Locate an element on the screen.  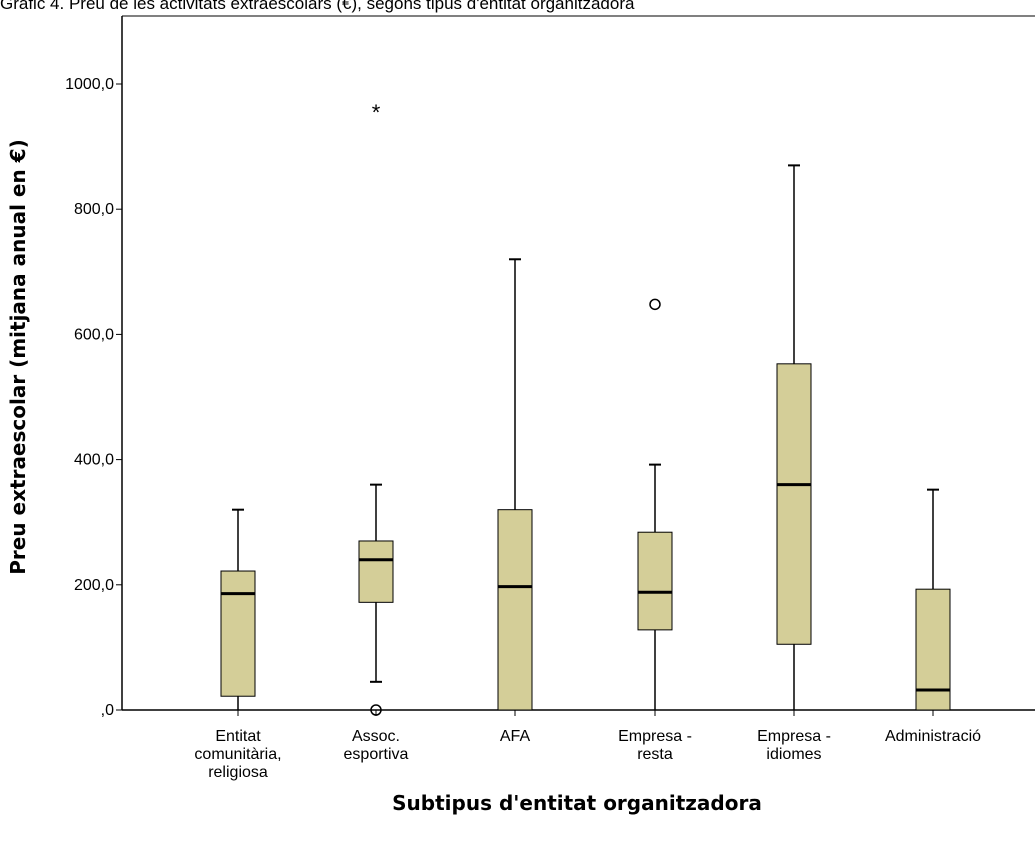
y-tick-label: 800,0 is located at coordinates (94, 209).